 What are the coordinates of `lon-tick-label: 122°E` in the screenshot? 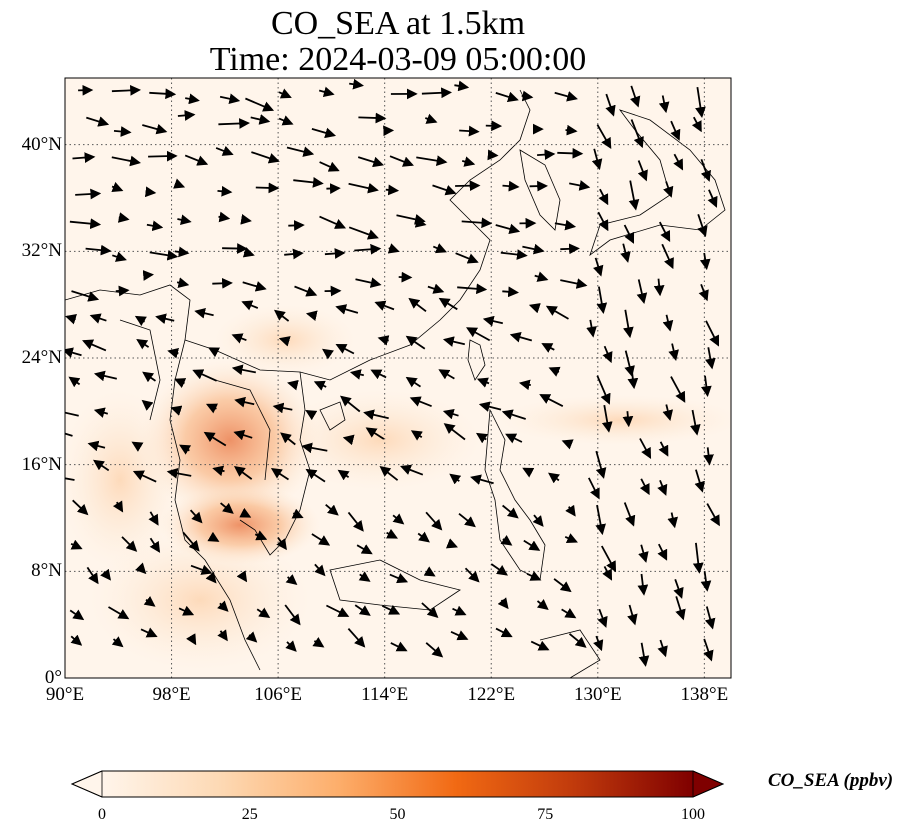 It's located at (491, 694).